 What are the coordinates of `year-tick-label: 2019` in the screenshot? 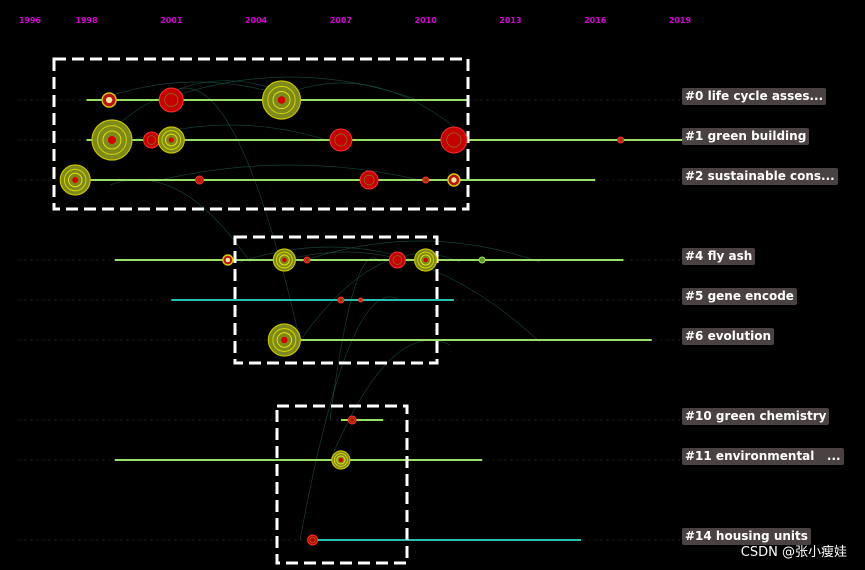 It's located at (680, 20).